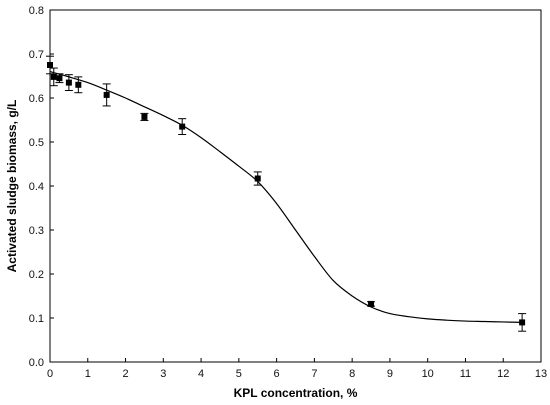  Describe the element at coordinates (352, 374) in the screenshot. I see `x-tick-label: 8` at that location.